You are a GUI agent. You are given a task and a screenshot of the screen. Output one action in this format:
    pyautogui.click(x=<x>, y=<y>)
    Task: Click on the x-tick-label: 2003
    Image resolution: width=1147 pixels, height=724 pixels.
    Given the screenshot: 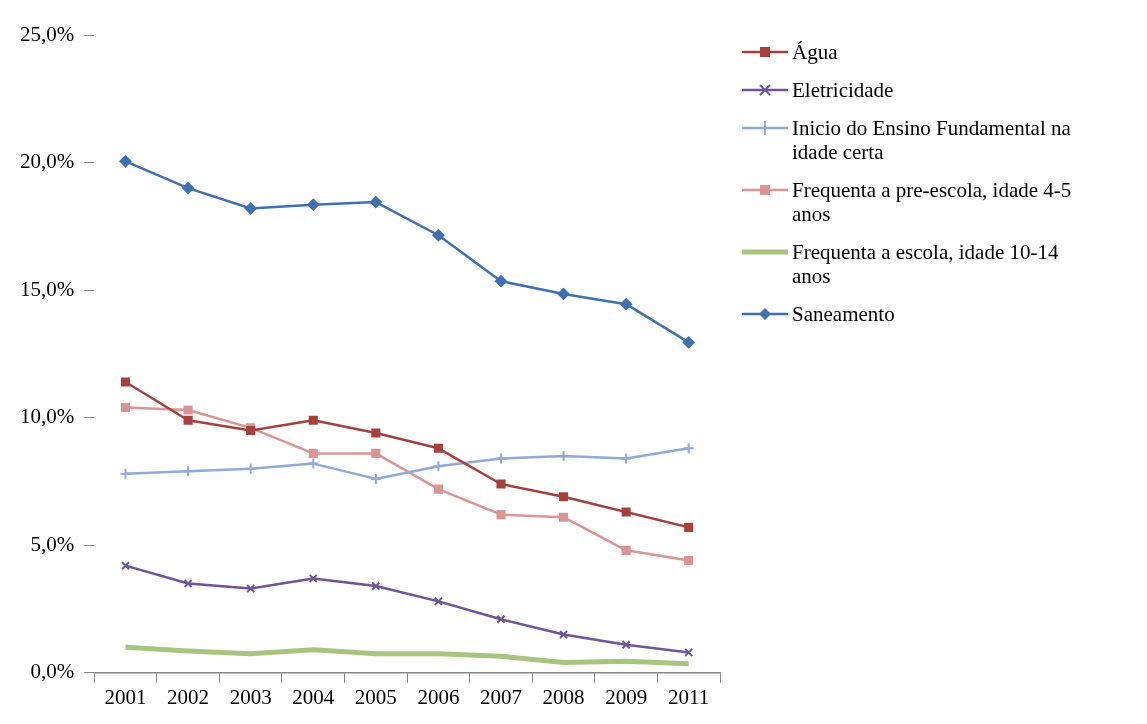 What is the action you would take?
    pyautogui.click(x=250, y=696)
    